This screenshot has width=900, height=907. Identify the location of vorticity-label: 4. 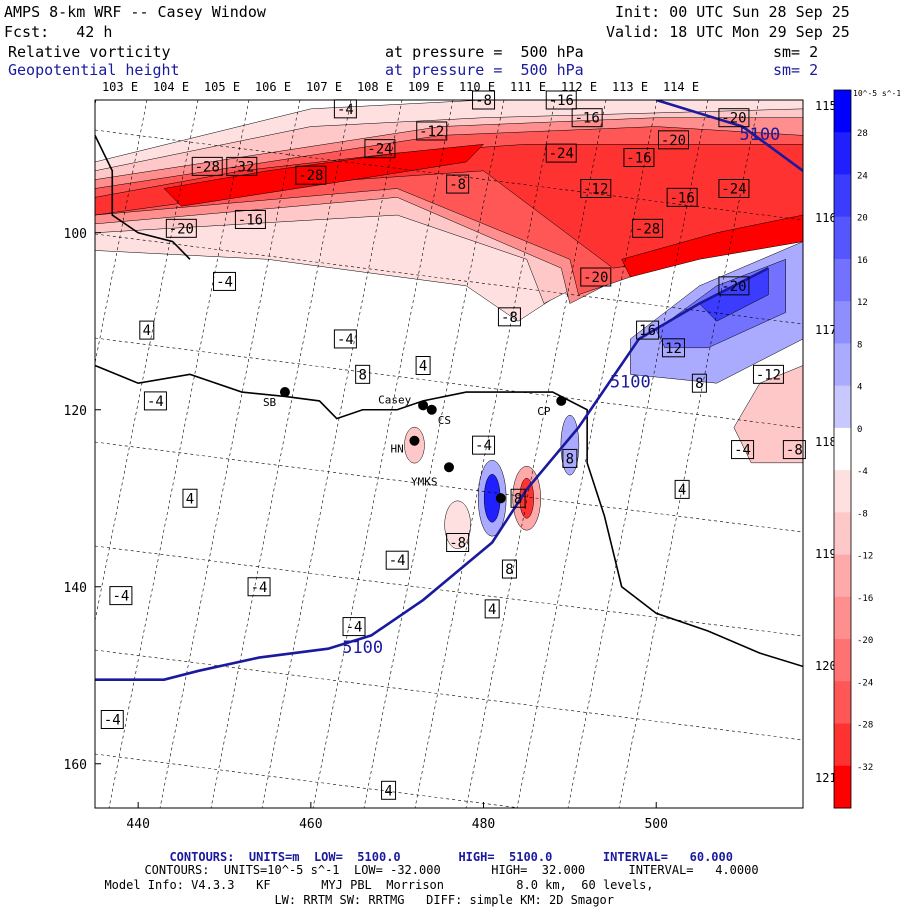
(682, 490).